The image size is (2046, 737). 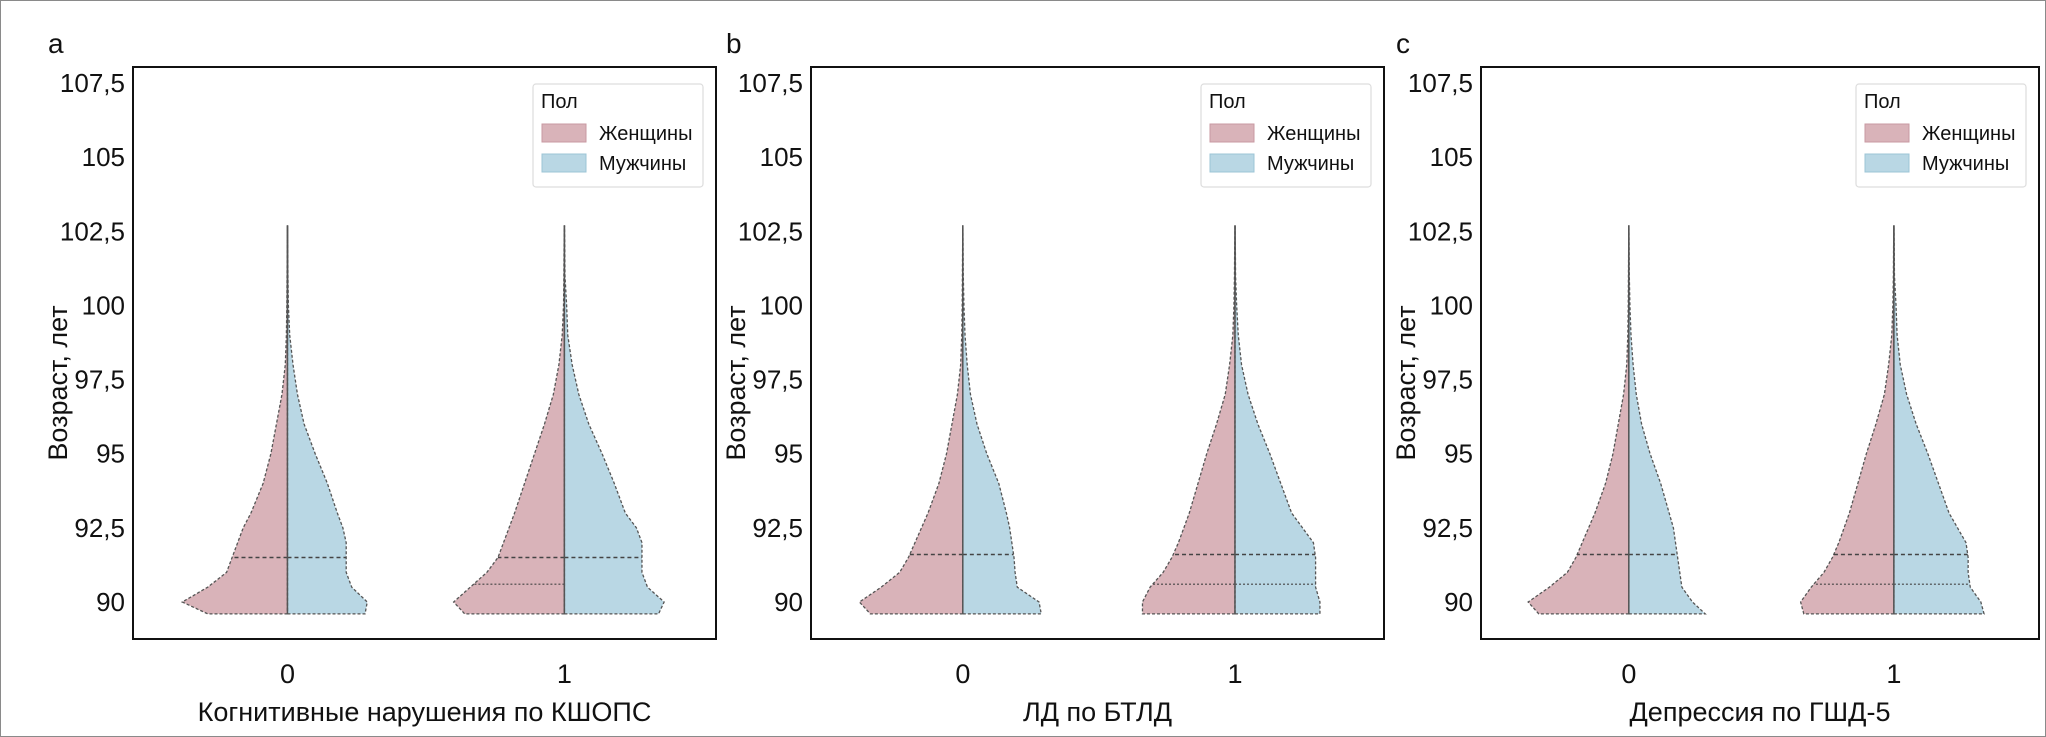 What do you see at coordinates (734, 43) in the screenshot?
I see `panel-letter: b` at bounding box center [734, 43].